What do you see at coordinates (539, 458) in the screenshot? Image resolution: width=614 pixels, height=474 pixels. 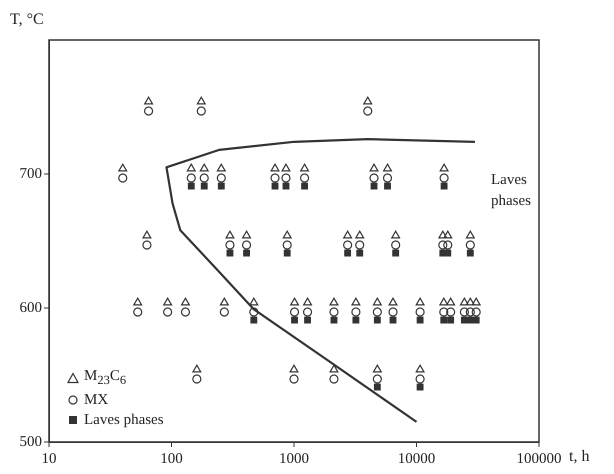 I see `x-tick-label: 100000` at bounding box center [539, 458].